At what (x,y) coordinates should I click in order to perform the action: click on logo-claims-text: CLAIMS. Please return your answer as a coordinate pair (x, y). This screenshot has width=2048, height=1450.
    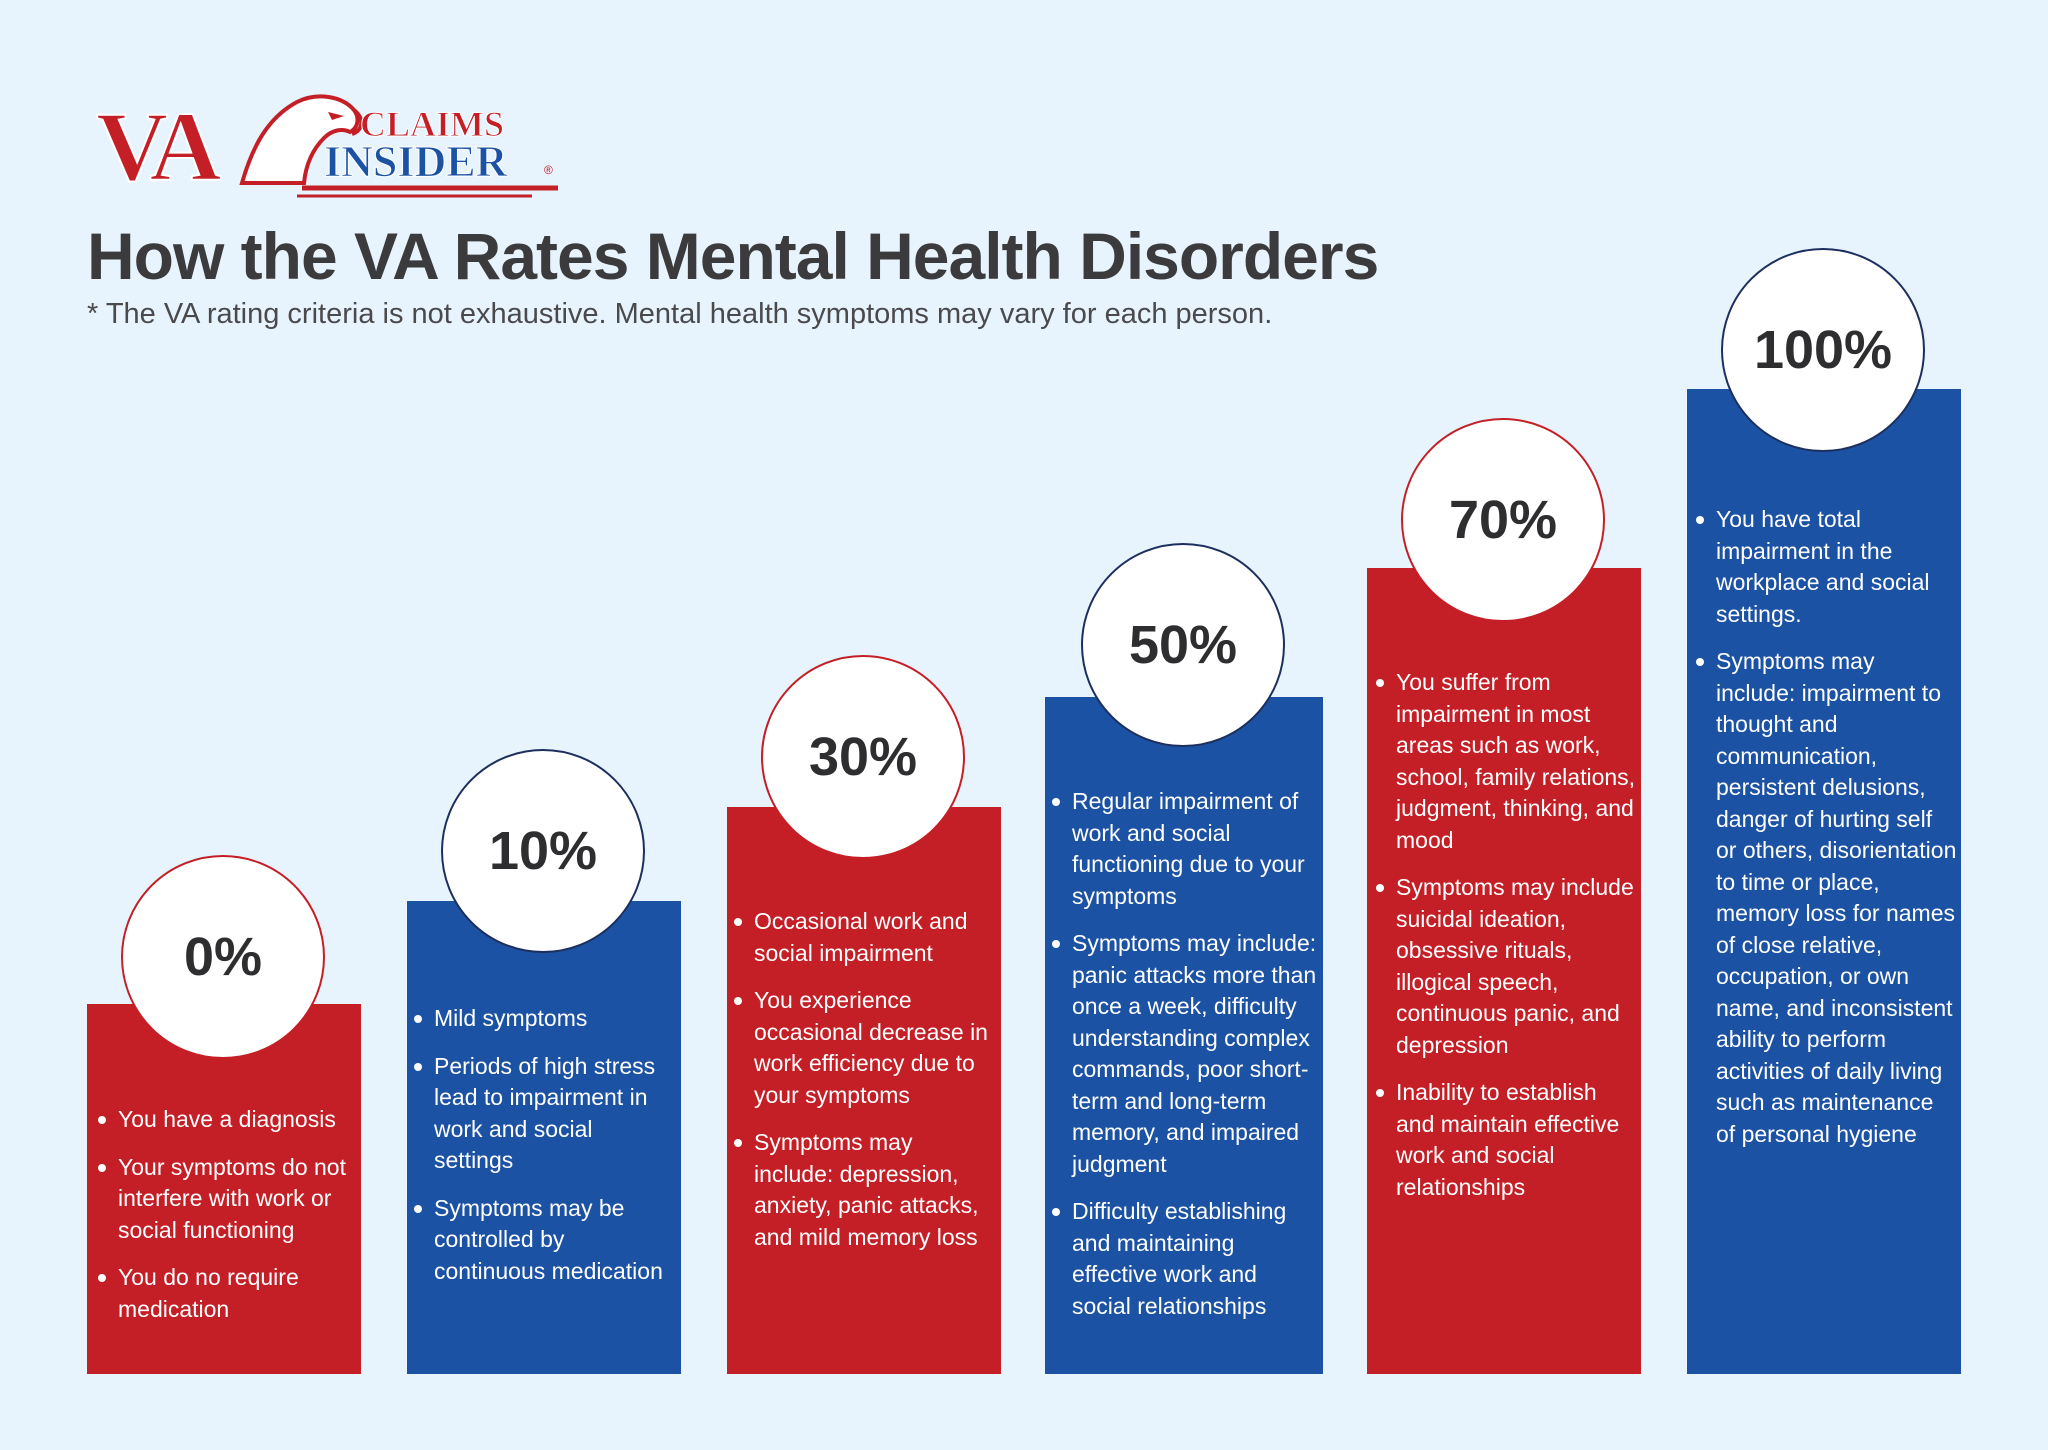
    Looking at the image, I should click on (432, 124).